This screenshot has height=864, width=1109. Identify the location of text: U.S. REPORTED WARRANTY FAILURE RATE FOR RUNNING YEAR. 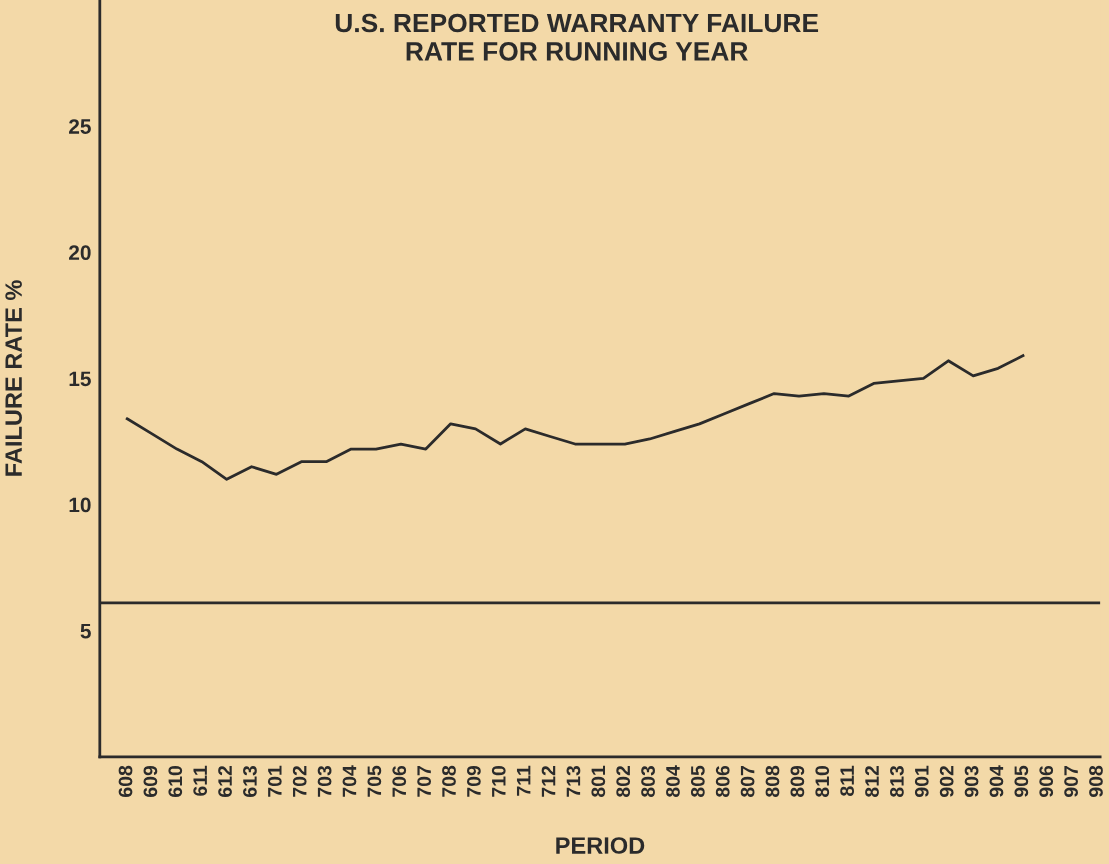
(577, 37).